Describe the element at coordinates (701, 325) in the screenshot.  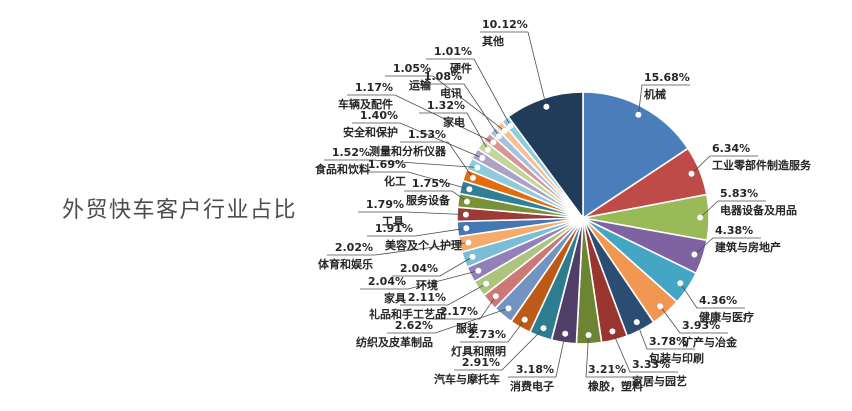
I see `slice-pct-5: 3.93%` at that location.